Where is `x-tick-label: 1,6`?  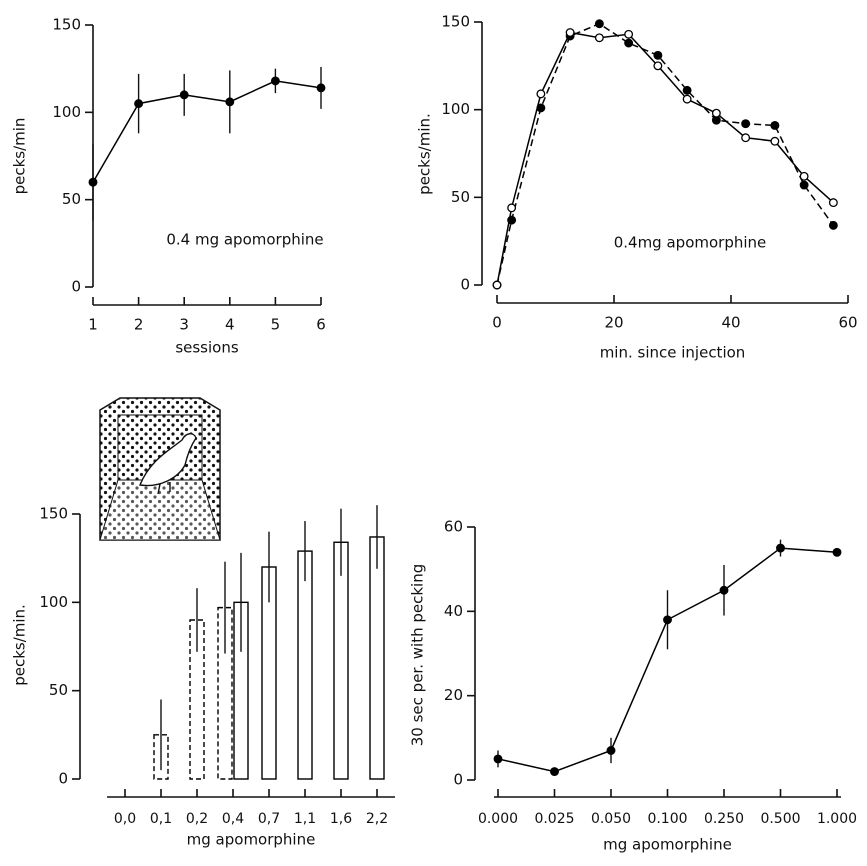 x-tick-label: 1,6 is located at coordinates (341, 819).